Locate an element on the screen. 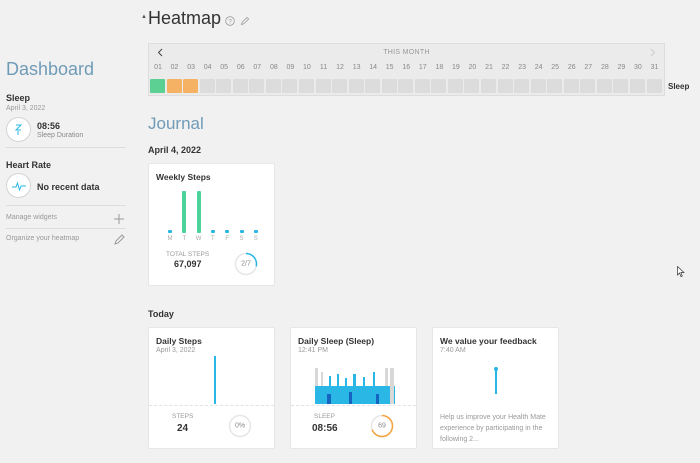  sleep-score-text: 69 is located at coordinates (382, 426).